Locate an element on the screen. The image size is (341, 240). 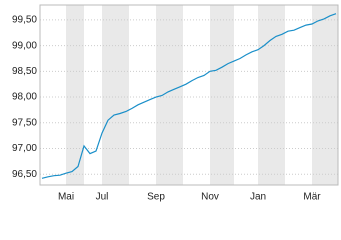
x-tick-label: Mär is located at coordinates (312, 197).